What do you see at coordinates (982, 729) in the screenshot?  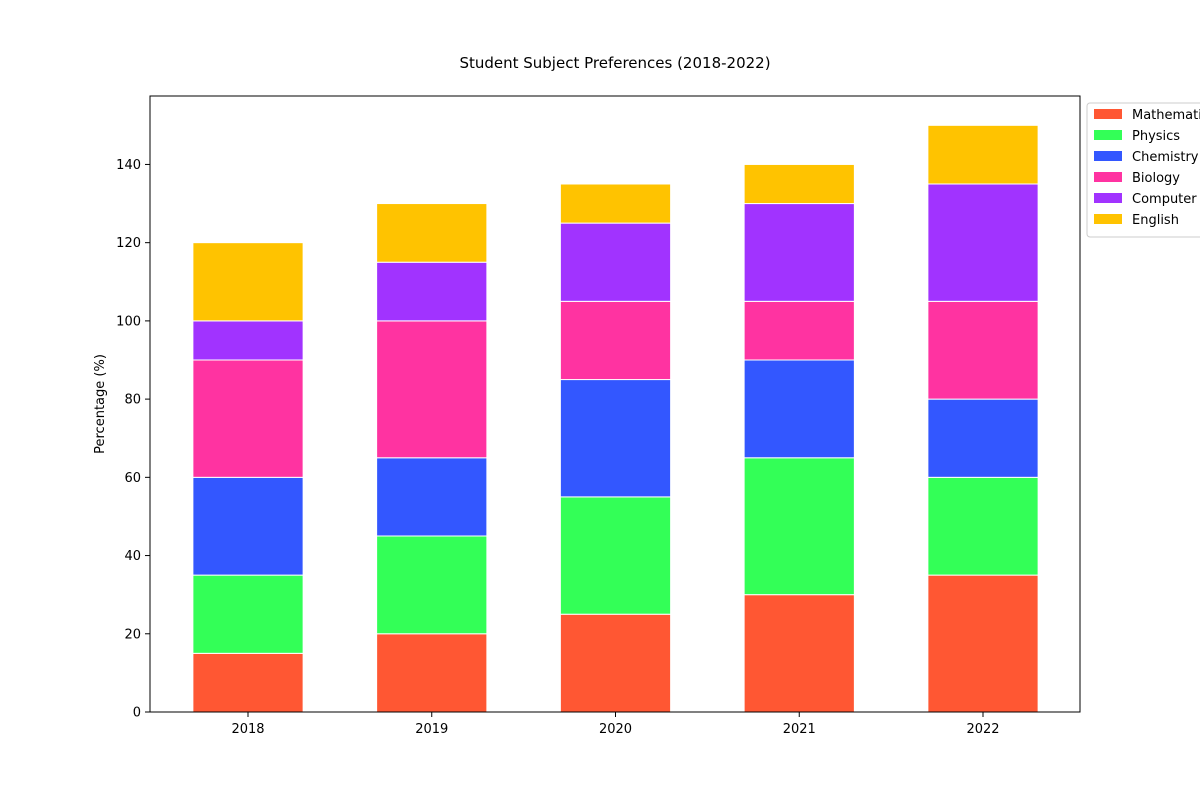 I see `x-tick-label: 2022` at bounding box center [982, 729].